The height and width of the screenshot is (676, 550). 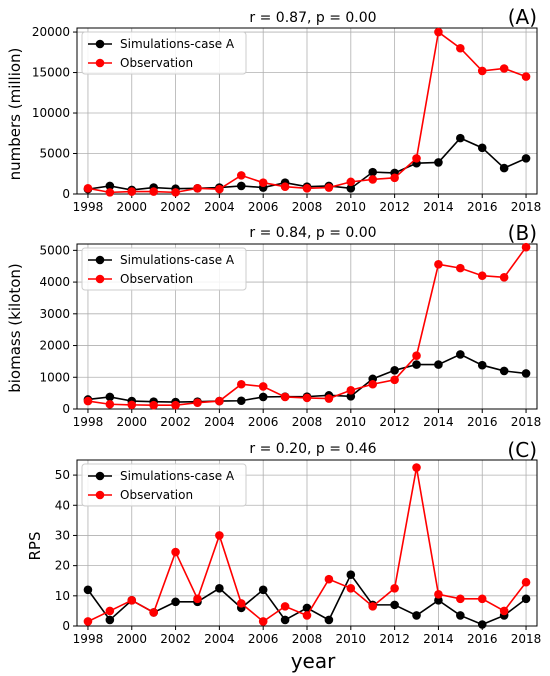 What do you see at coordinates (100, 495) in the screenshot?
I see `panel-c-legend-observation-marker` at bounding box center [100, 495].